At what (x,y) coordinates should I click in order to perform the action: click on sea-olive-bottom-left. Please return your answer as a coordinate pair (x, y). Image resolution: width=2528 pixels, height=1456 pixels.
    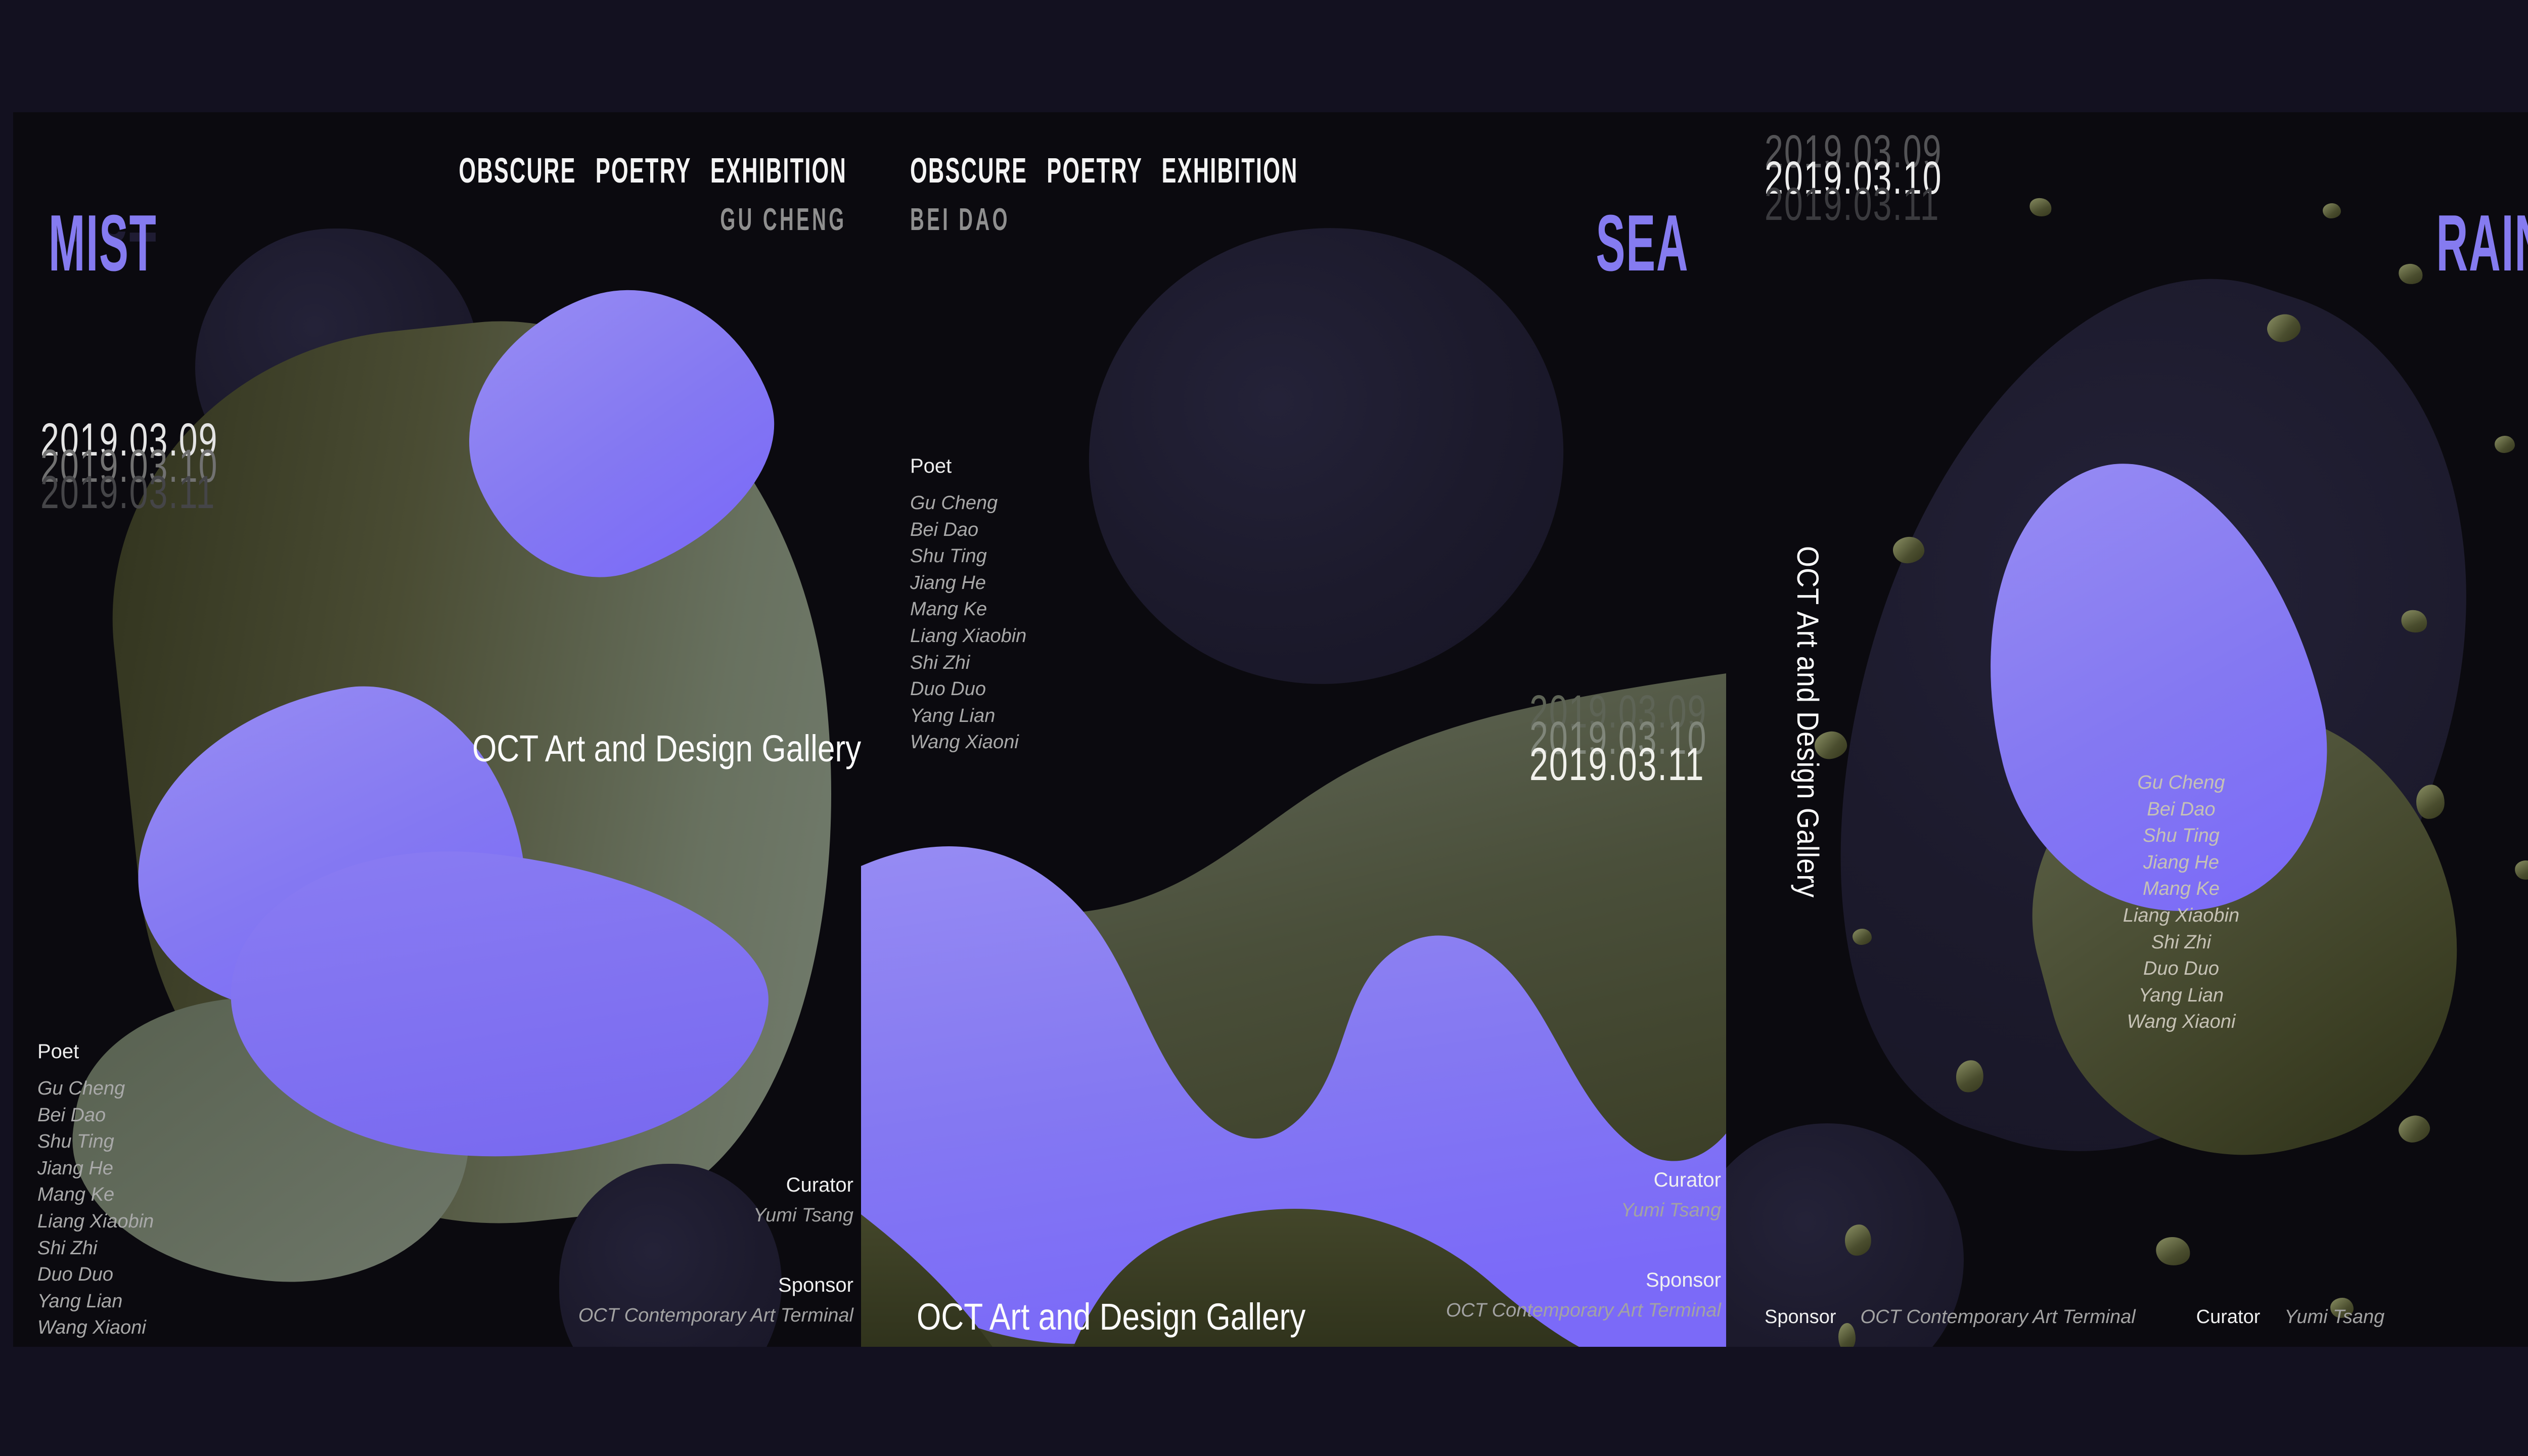
    Looking at the image, I should click on (927, 1280).